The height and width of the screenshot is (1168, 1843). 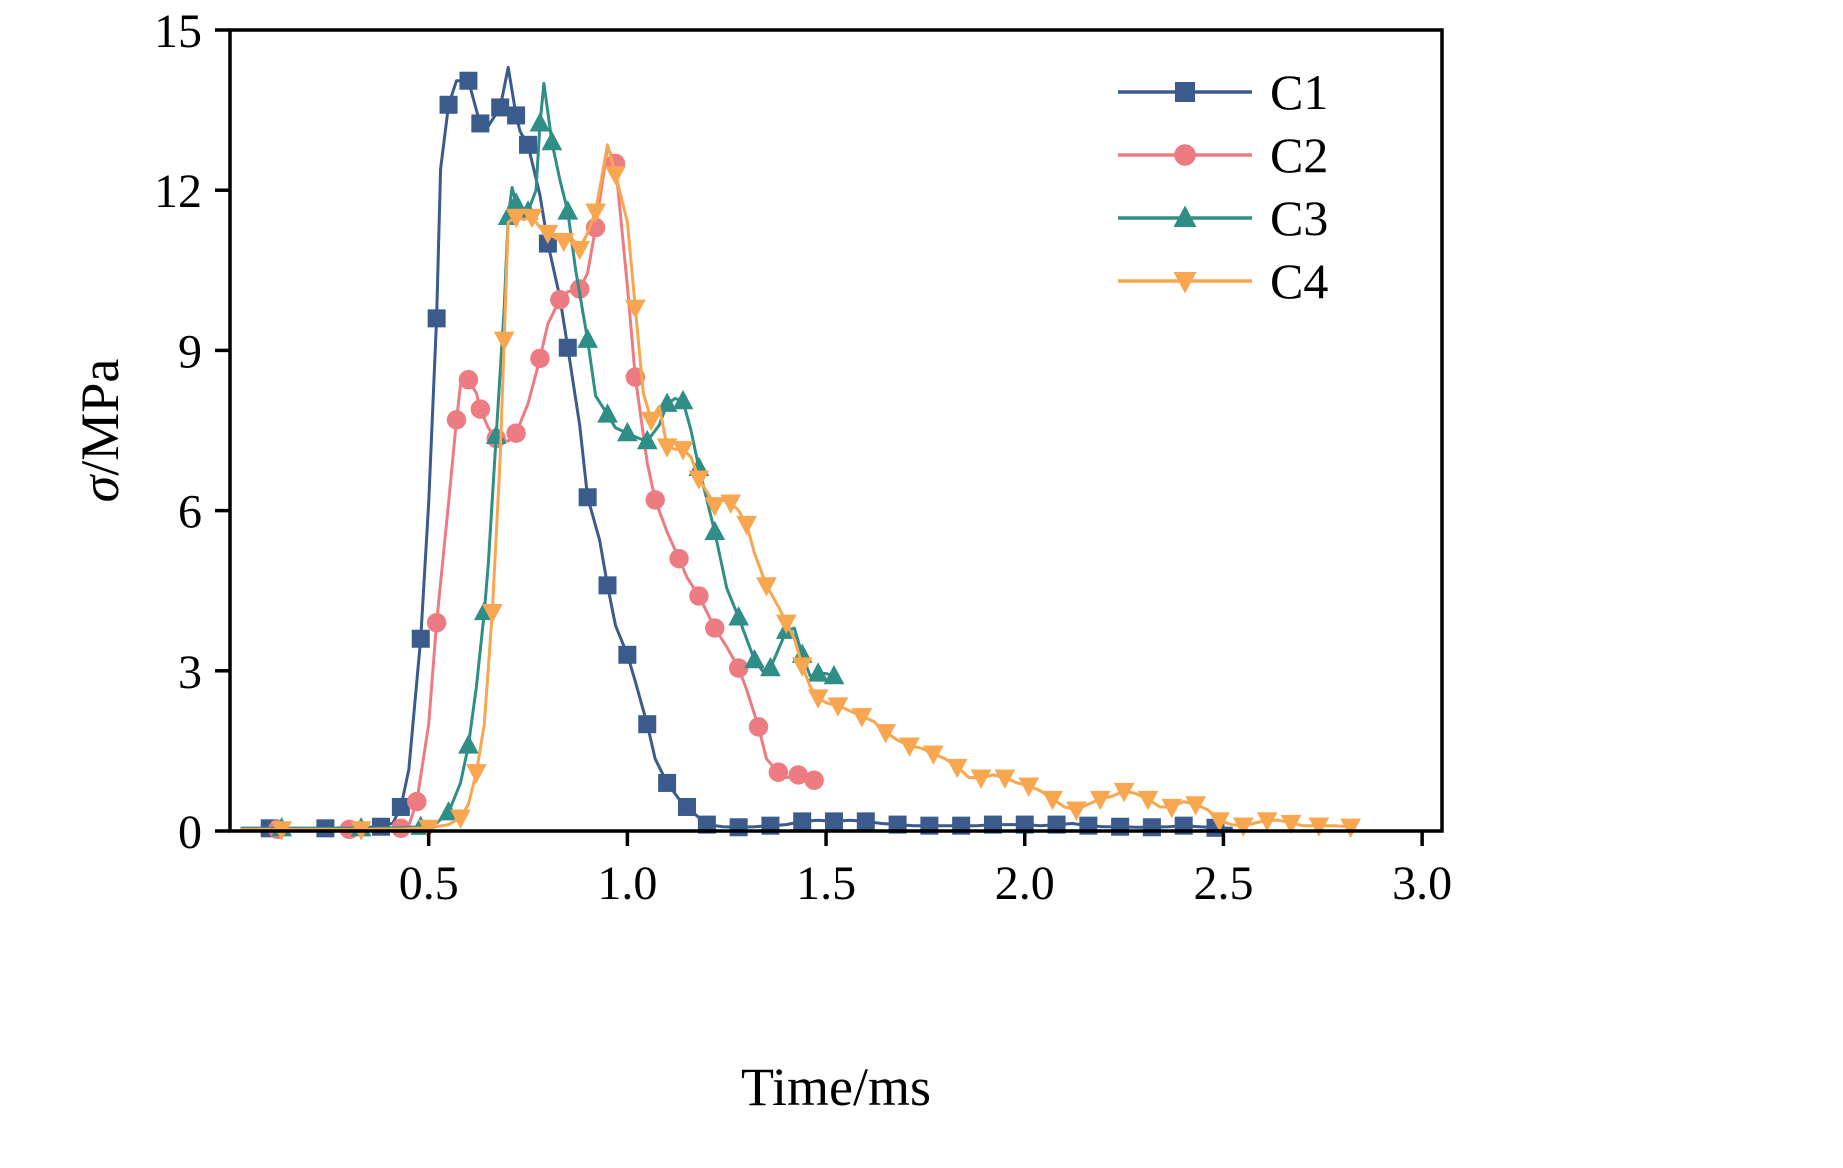 What do you see at coordinates (1299, 155) in the screenshot?
I see `legend-label-c2: C2` at bounding box center [1299, 155].